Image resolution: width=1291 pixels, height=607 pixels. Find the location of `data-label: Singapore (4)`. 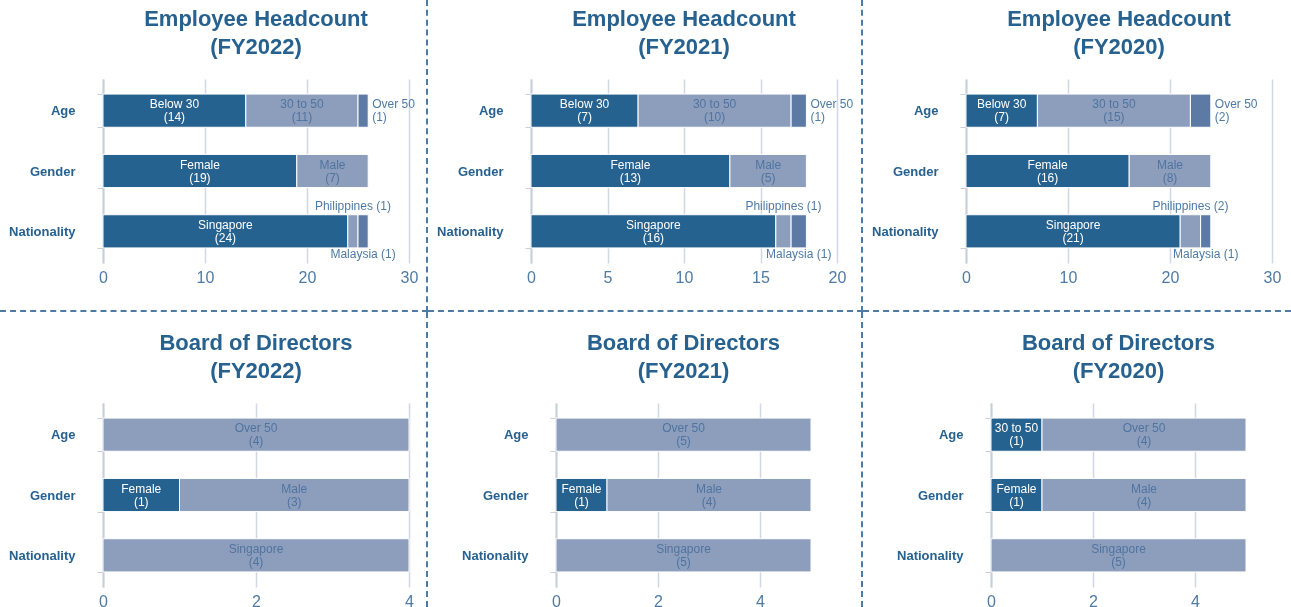

data-label: Singapore (4) is located at coordinates (256, 555).